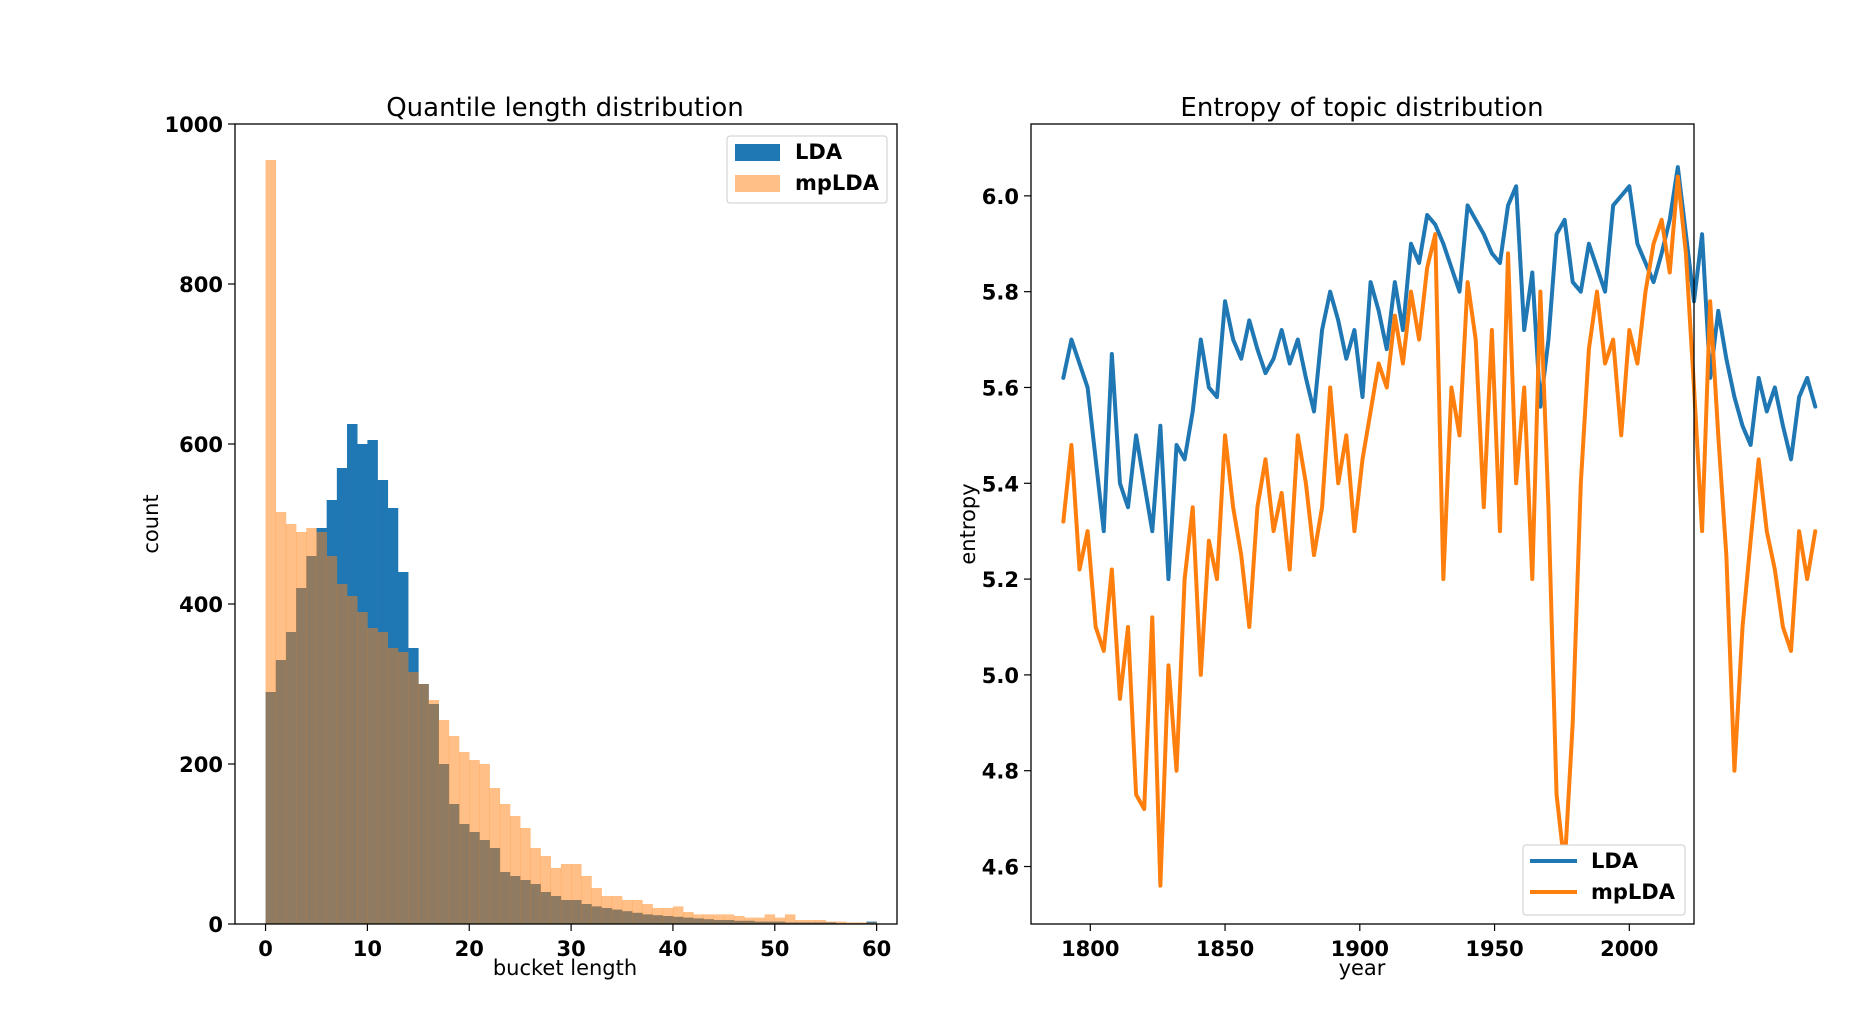 The width and height of the screenshot is (1855, 1022). I want to click on histogram-x-tick-label: 40, so click(672, 949).